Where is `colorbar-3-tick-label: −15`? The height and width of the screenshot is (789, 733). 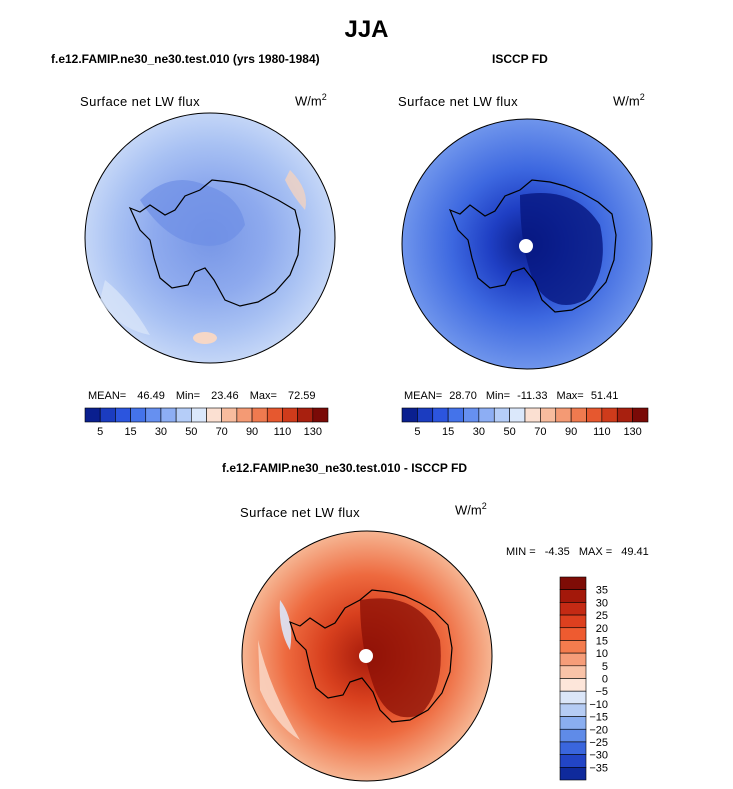 colorbar-3-tick-label: −15 is located at coordinates (598, 718).